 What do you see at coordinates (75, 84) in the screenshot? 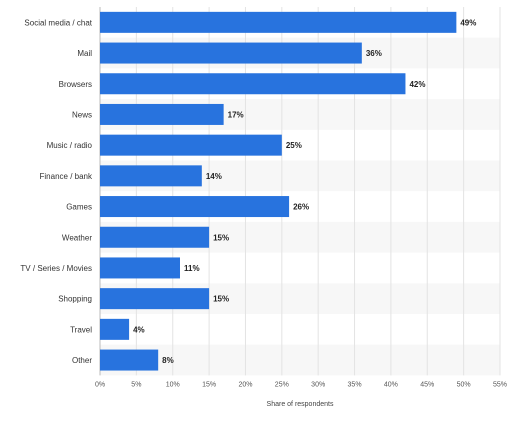
I see `category-label: Browsers` at bounding box center [75, 84].